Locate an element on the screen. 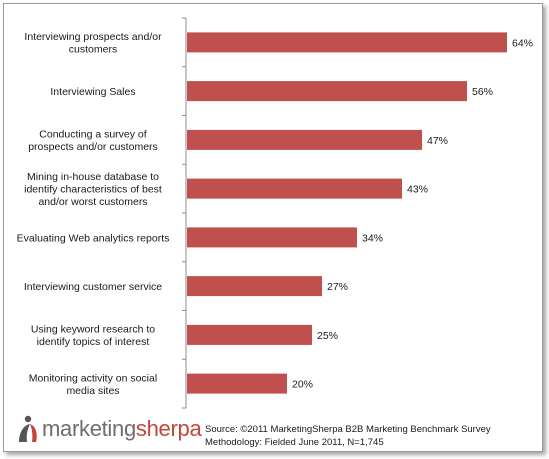  category-label-line: Conducting a survey of is located at coordinates (92, 135).